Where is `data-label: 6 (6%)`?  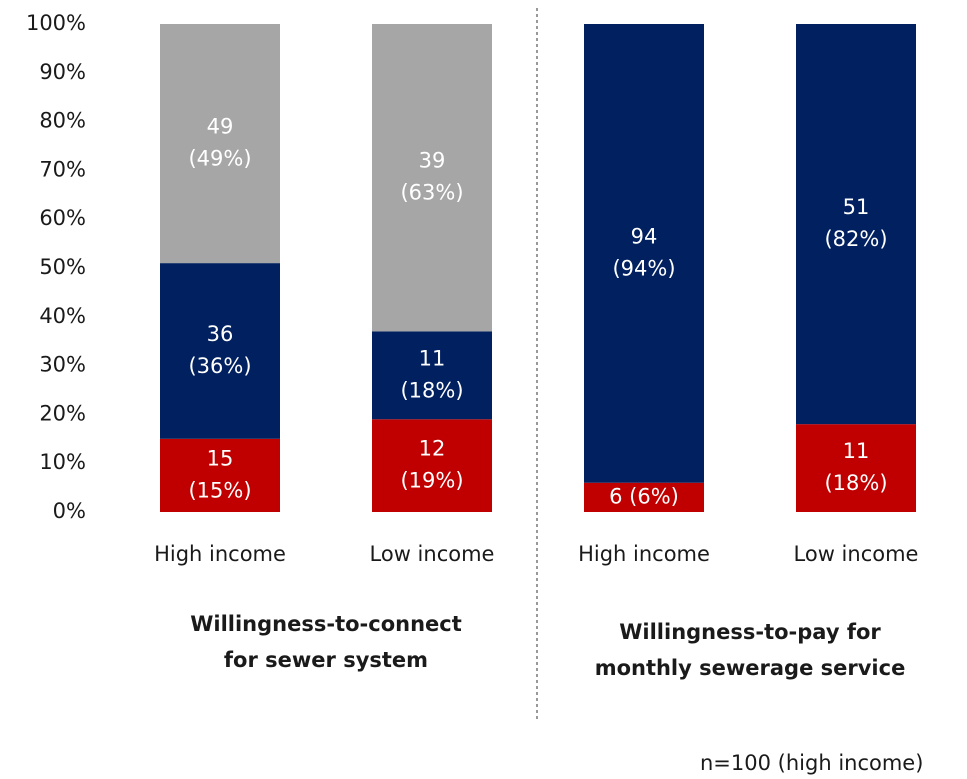 data-label: 6 (6%) is located at coordinates (644, 496).